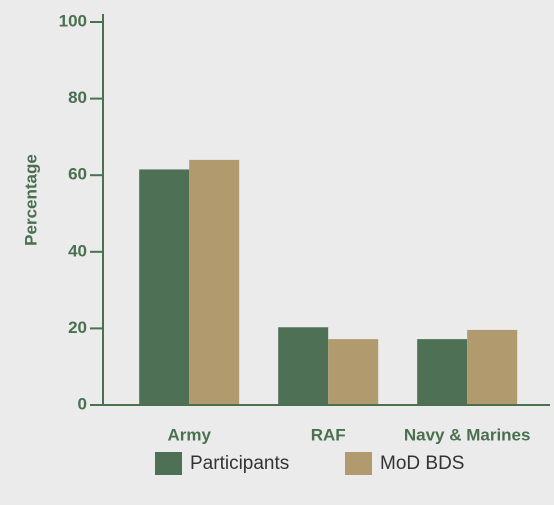 The image size is (554, 505). I want to click on y-tick-label: 20, so click(77, 327).